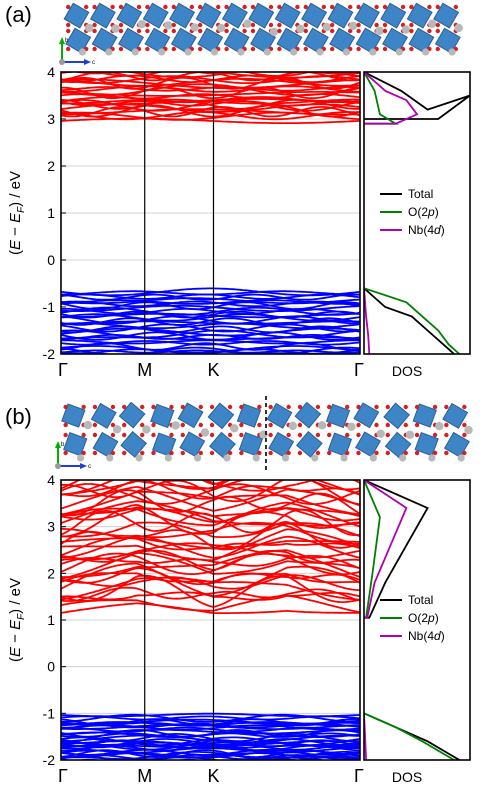  Describe the element at coordinates (412, 212) in the screenshot. I see `legend: Total O(2p) Nb(4d)` at that location.